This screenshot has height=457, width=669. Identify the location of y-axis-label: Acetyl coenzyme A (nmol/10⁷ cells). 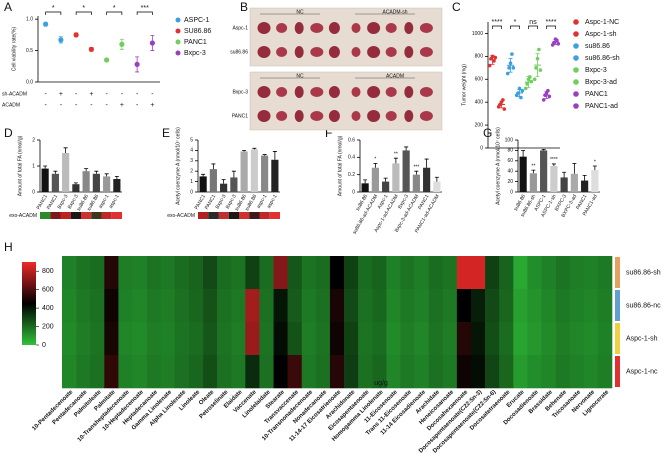
(498, 166).